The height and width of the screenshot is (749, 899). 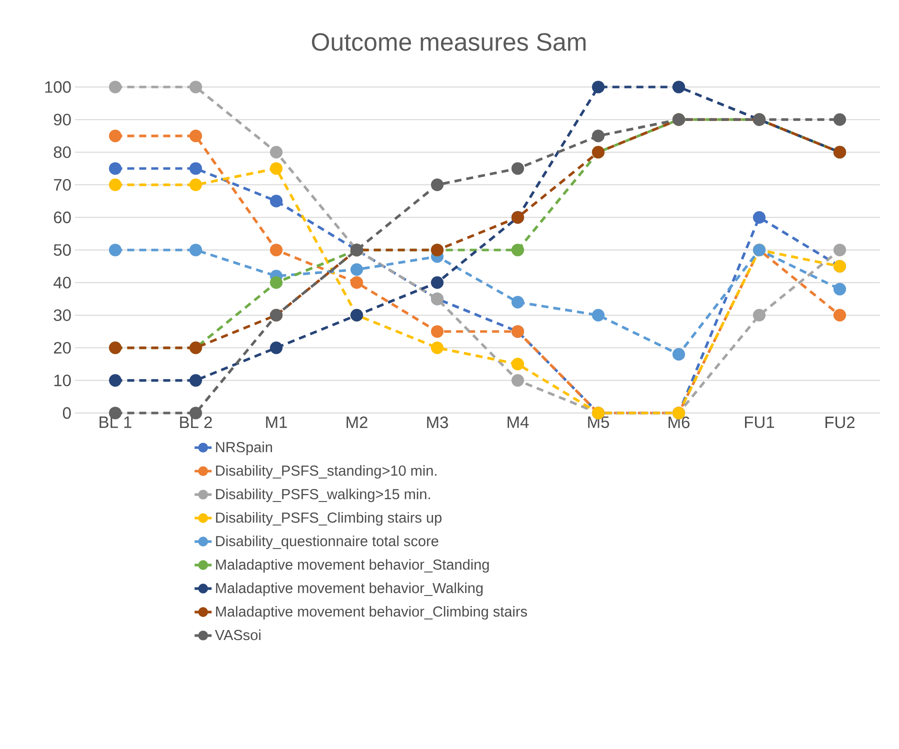 What do you see at coordinates (62, 120) in the screenshot?
I see `y-tick-label: 90` at bounding box center [62, 120].